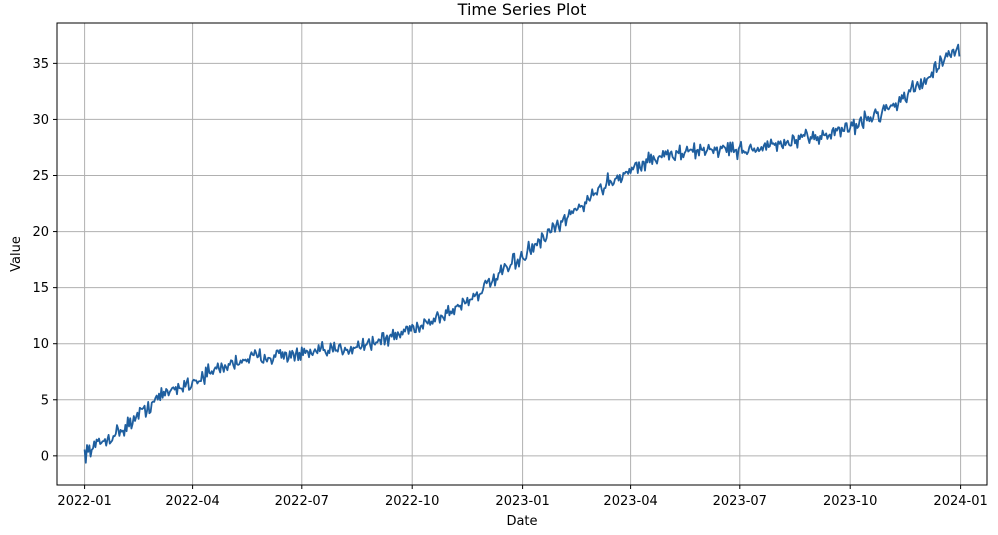 This screenshot has width=998, height=535. Describe the element at coordinates (630, 501) in the screenshot. I see `x-tick-label: 2023-04` at that location.